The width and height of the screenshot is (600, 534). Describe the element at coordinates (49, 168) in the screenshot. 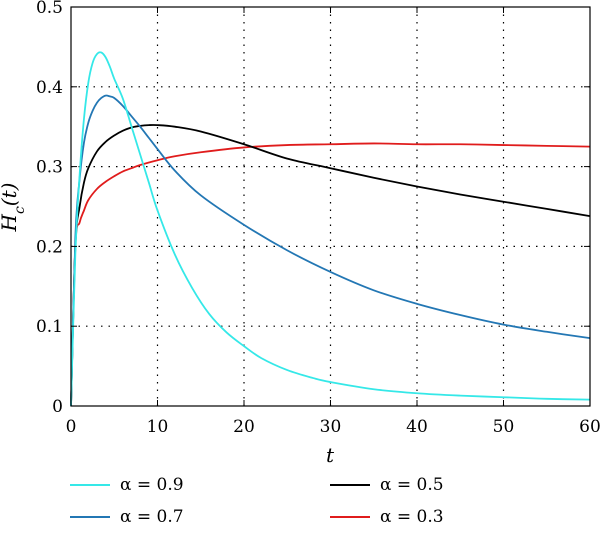

I see `y-tick-label: 0.3` at that location.